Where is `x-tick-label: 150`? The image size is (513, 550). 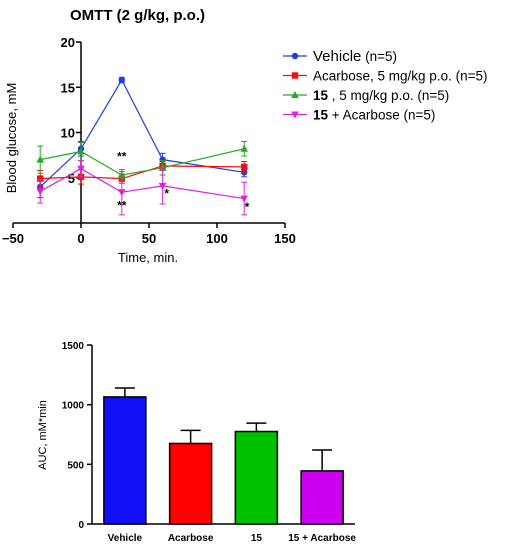 x-tick-label: 150 is located at coordinates (285, 238).